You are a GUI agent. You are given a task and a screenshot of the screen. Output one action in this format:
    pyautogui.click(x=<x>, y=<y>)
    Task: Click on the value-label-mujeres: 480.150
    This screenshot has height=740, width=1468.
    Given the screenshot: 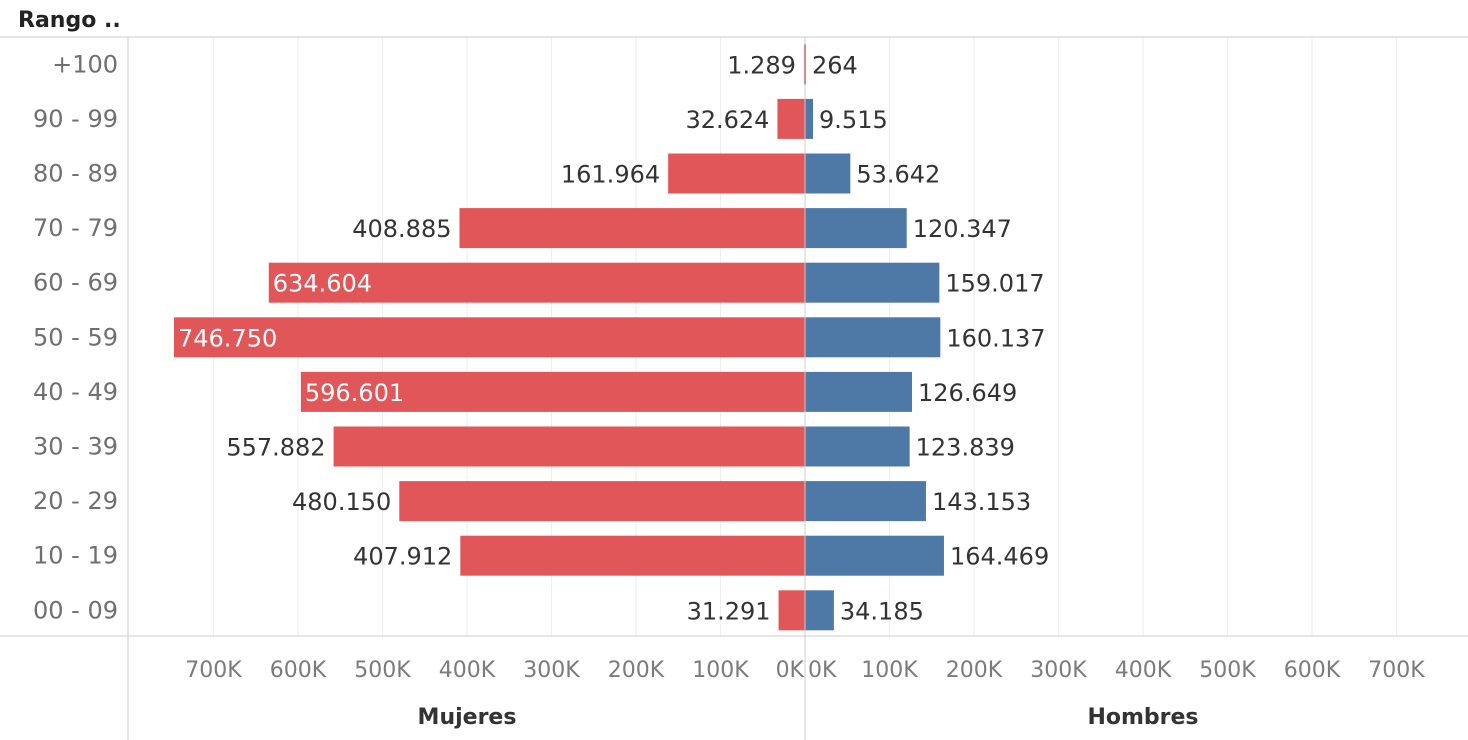 What is the action you would take?
    pyautogui.click(x=341, y=502)
    